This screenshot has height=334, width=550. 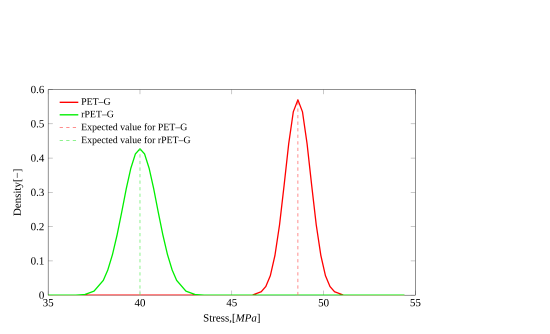 What do you see at coordinates (37, 261) in the screenshot?
I see `y-tick-label: 0.1` at bounding box center [37, 261].